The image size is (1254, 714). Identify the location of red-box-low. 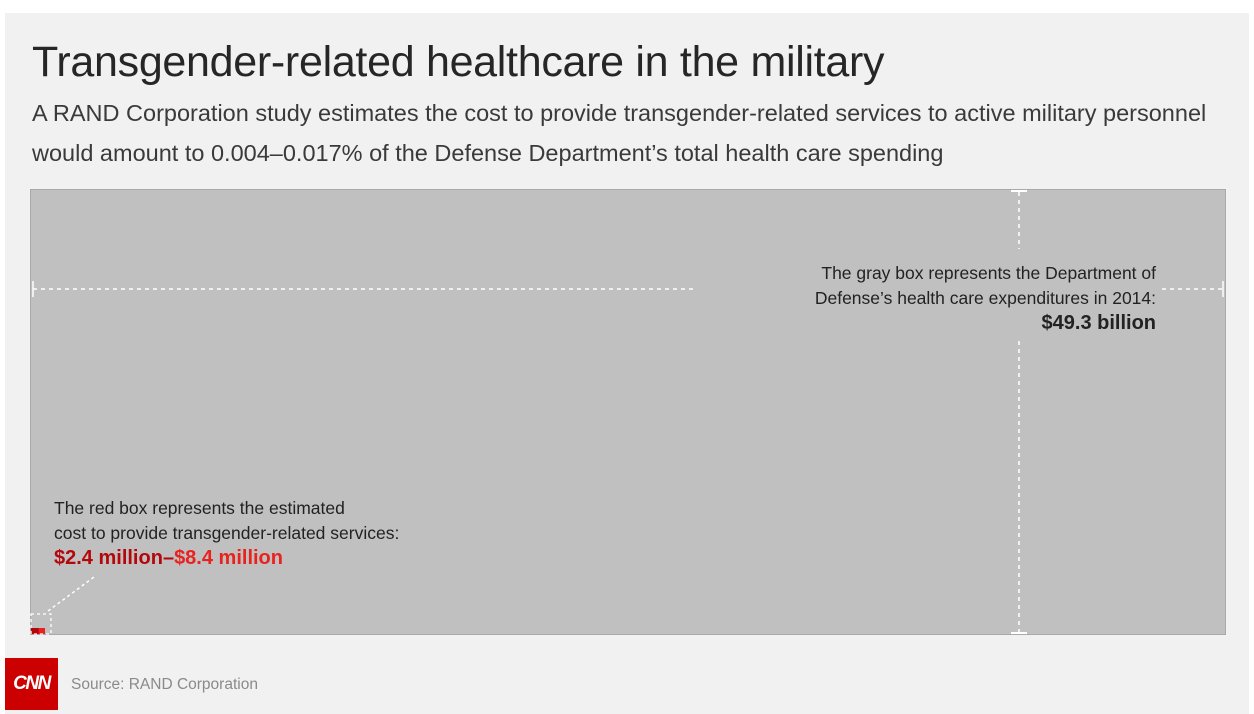
(35, 631).